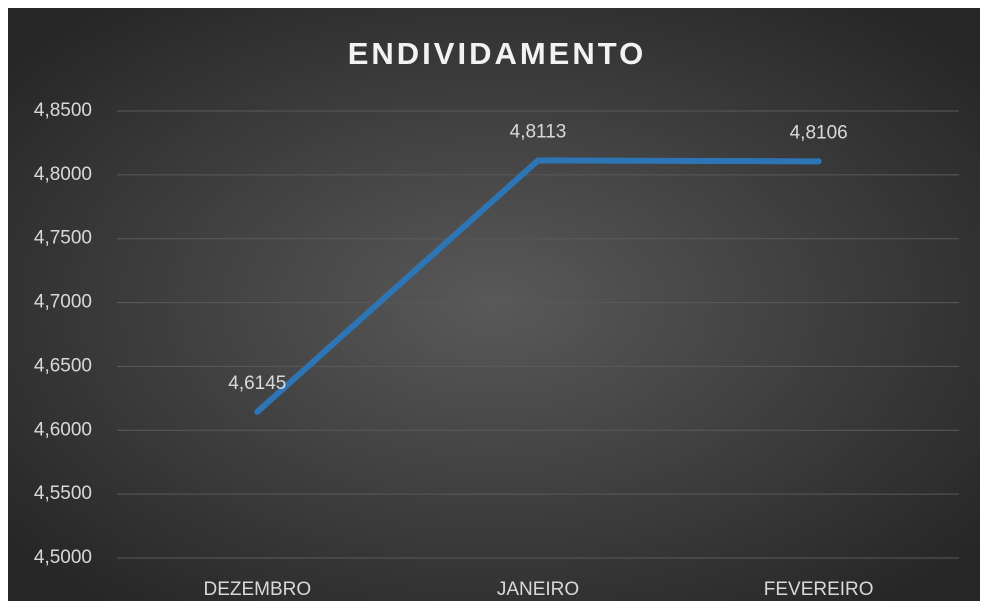 The height and width of the screenshot is (601, 987). What do you see at coordinates (63, 493) in the screenshot?
I see `y-tick-label: 4,5500` at bounding box center [63, 493].